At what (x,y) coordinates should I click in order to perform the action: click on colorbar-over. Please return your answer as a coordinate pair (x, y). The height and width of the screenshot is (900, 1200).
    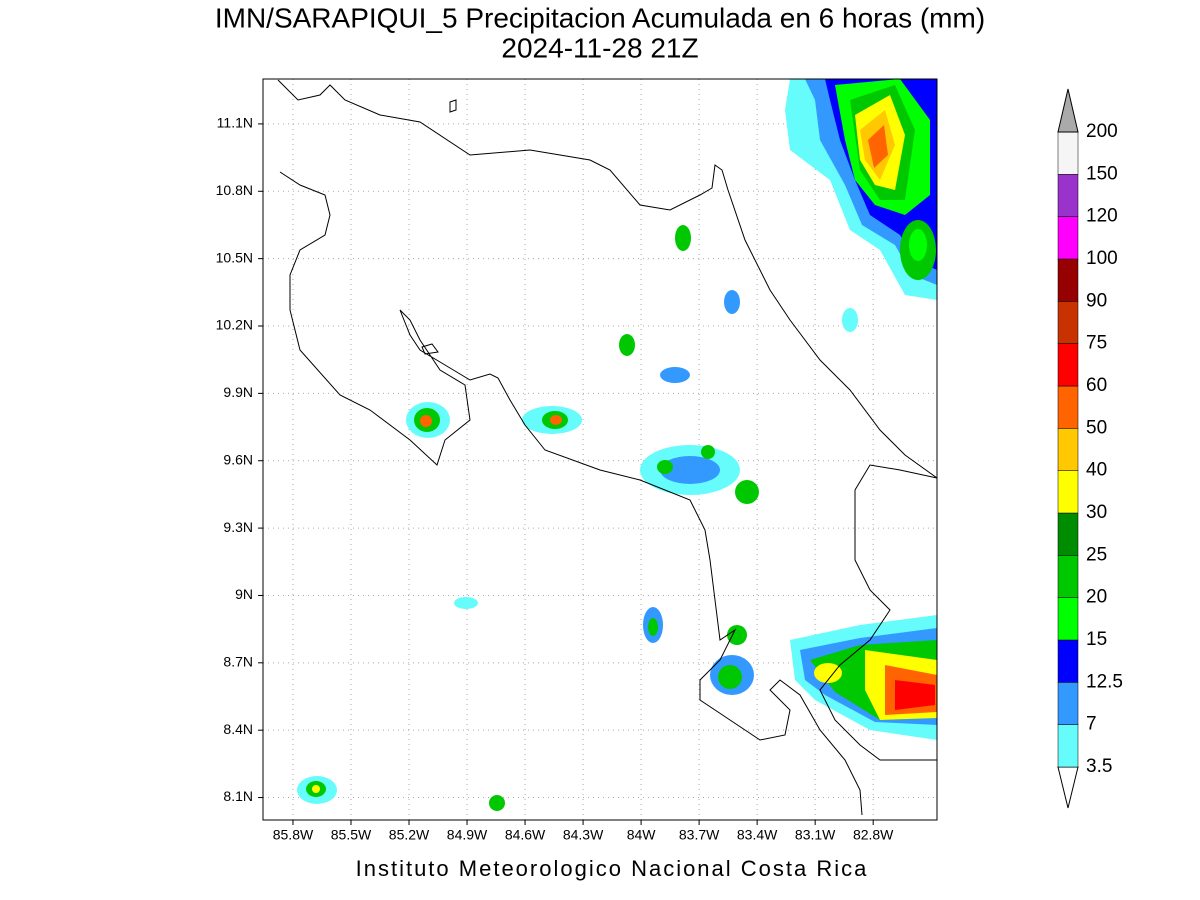
    Looking at the image, I should click on (1068, 110).